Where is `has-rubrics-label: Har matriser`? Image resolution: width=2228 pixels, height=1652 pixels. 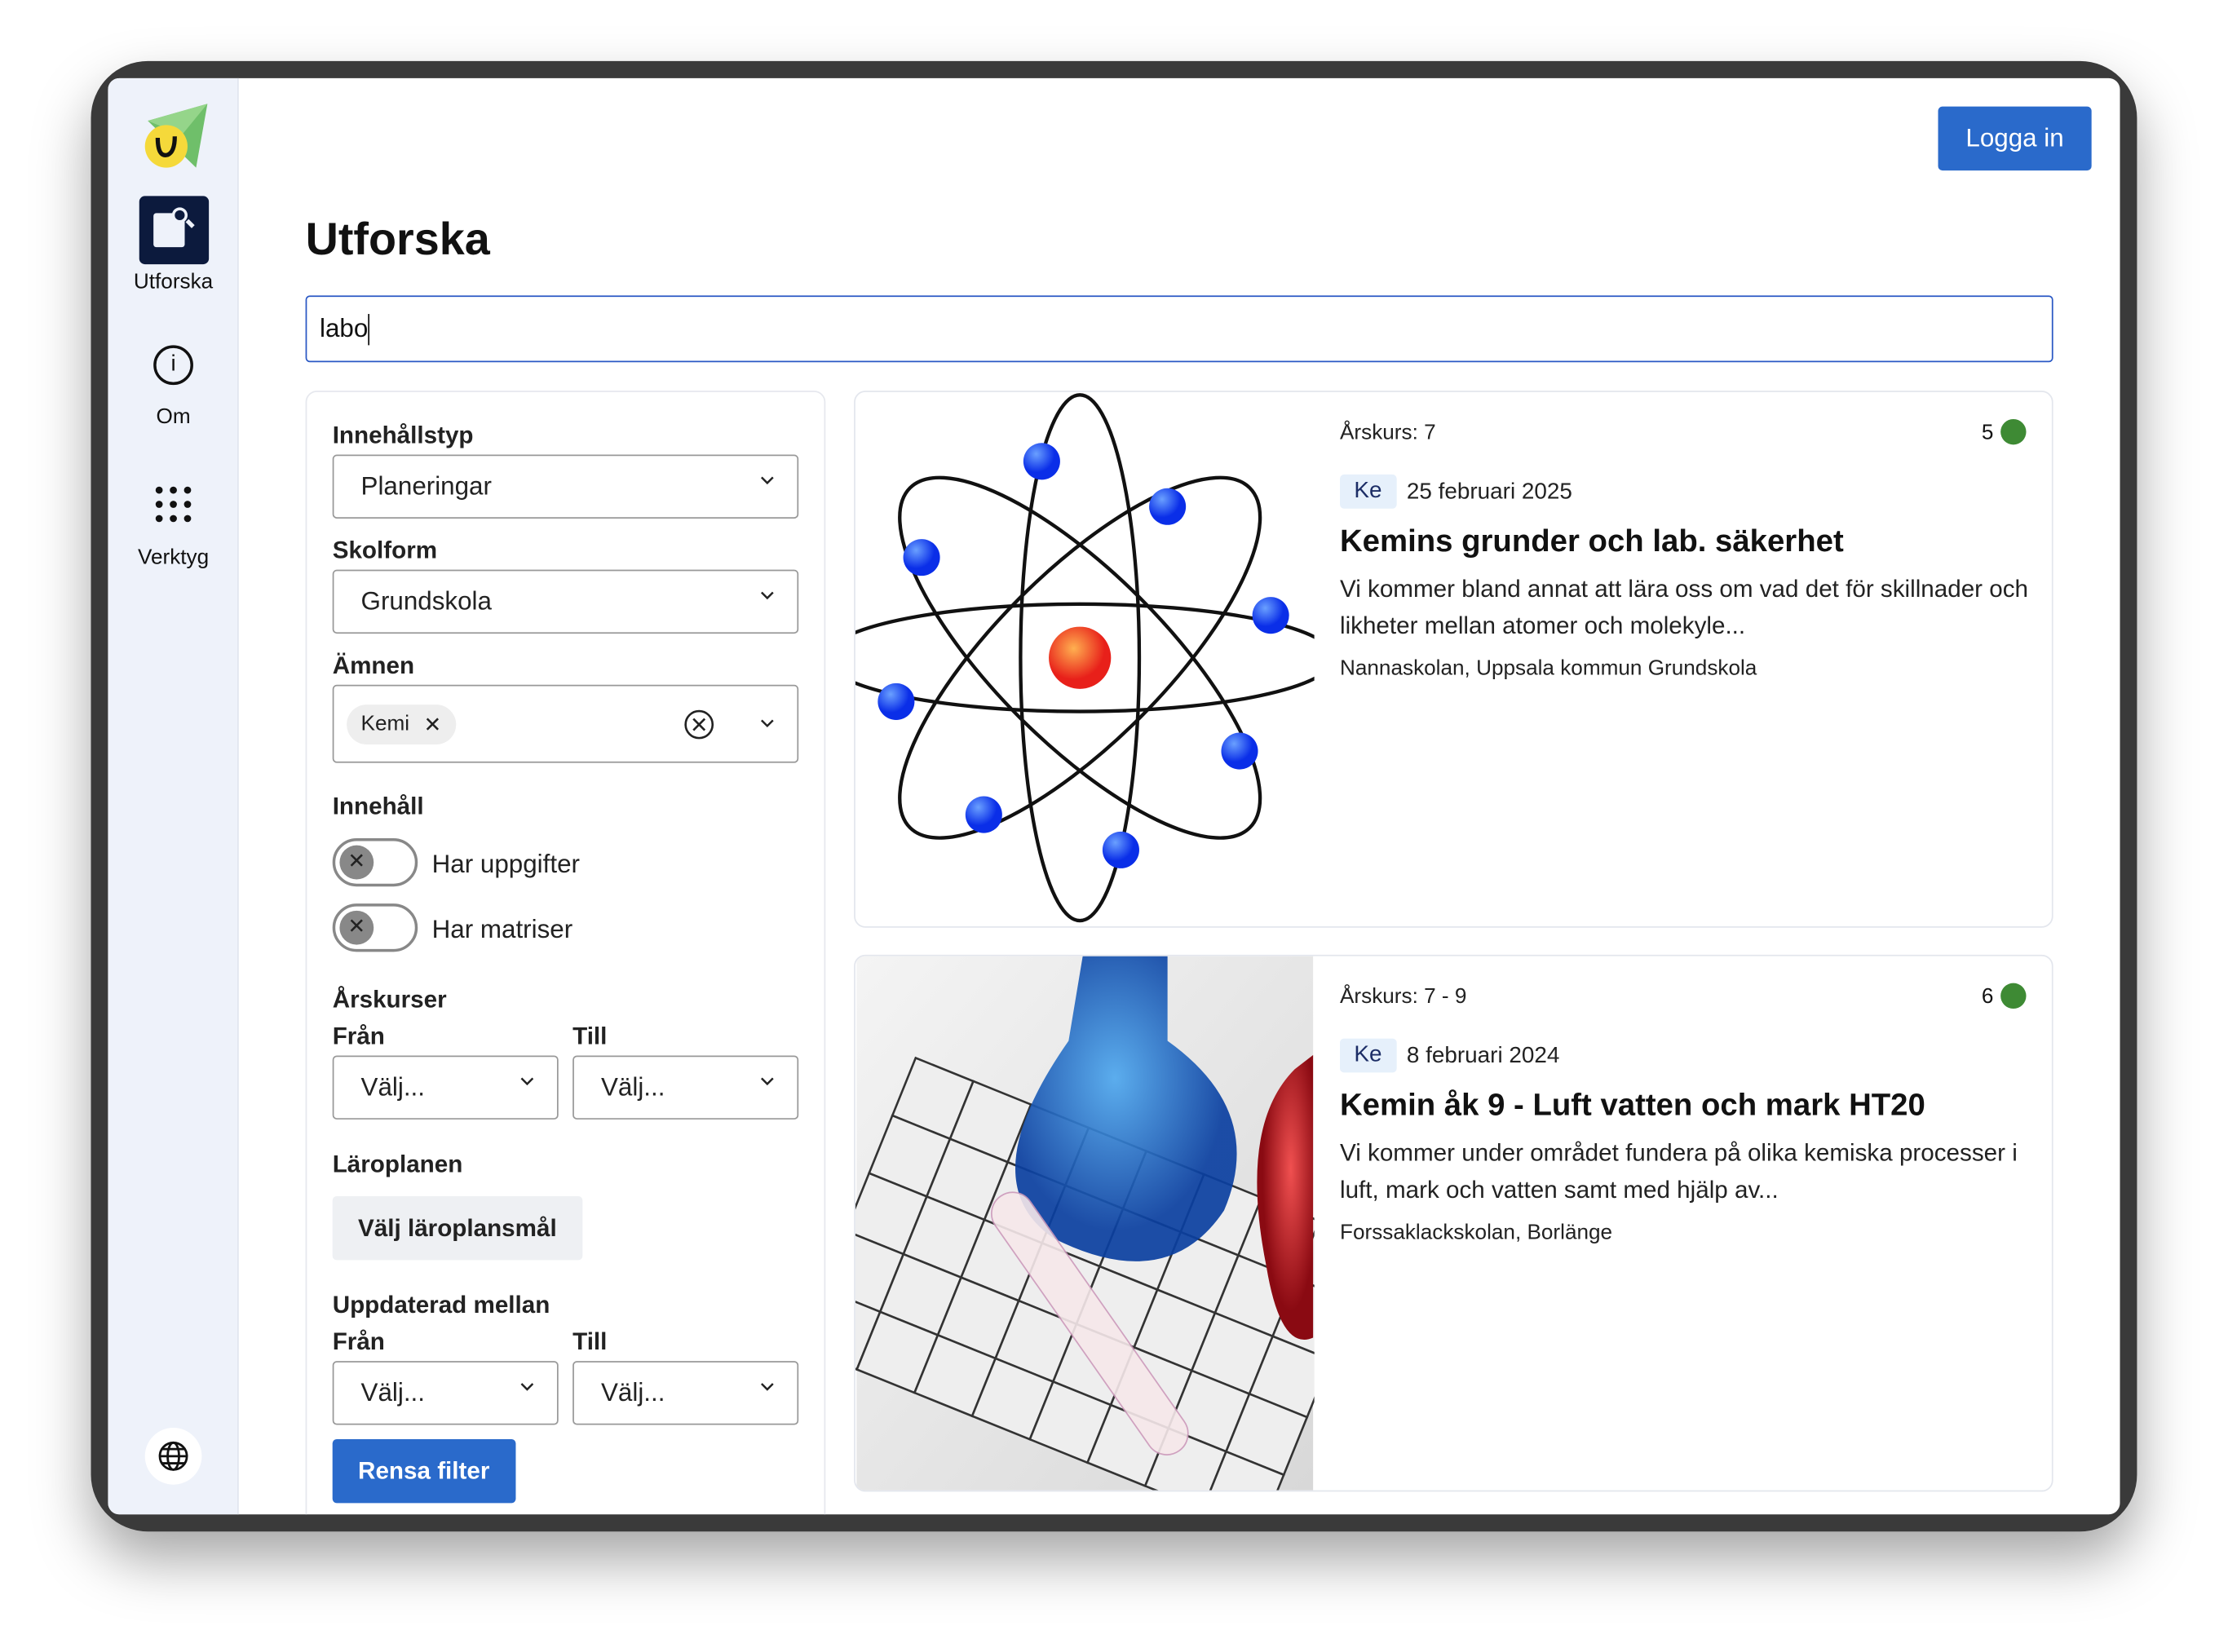 has-rubrics-label: Har matriser is located at coordinates (502, 929).